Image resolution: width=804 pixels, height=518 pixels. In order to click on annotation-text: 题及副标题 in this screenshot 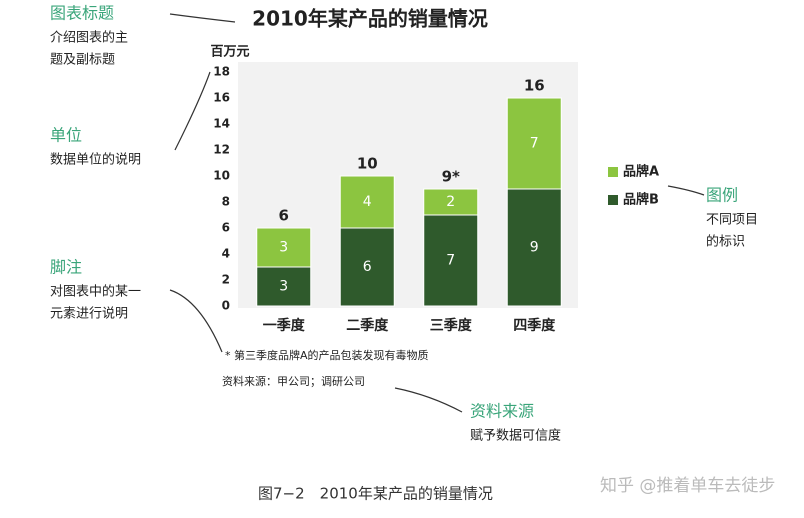, I will do `click(82, 60)`.